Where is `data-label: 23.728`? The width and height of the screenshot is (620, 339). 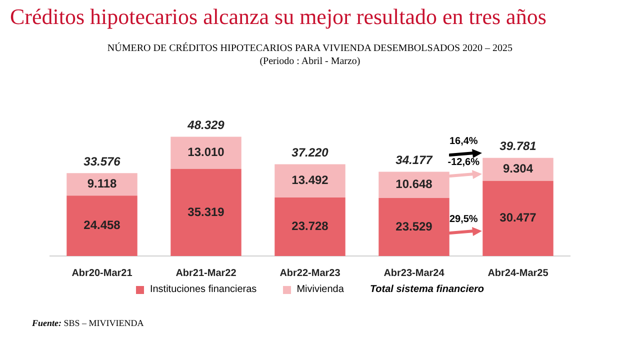 data-label: 23.728 is located at coordinates (310, 226).